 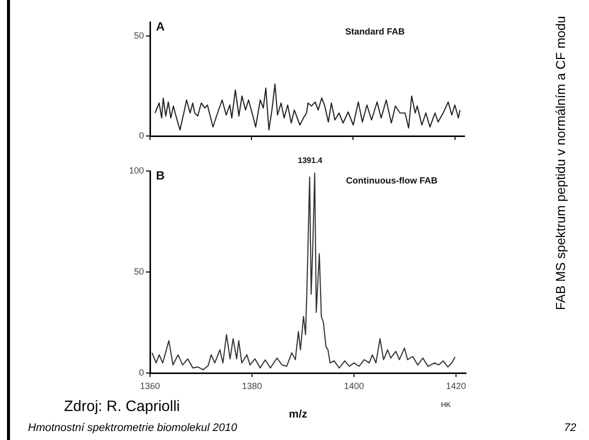 I want to click on x-tick-label: 1400, so click(x=354, y=385).